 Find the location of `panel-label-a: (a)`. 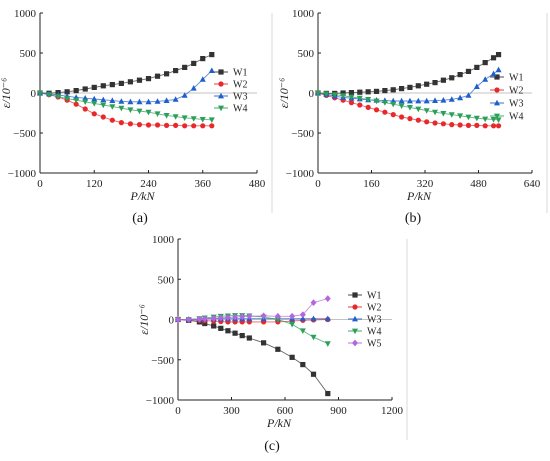

panel-label-a: (a) is located at coordinates (140, 218).